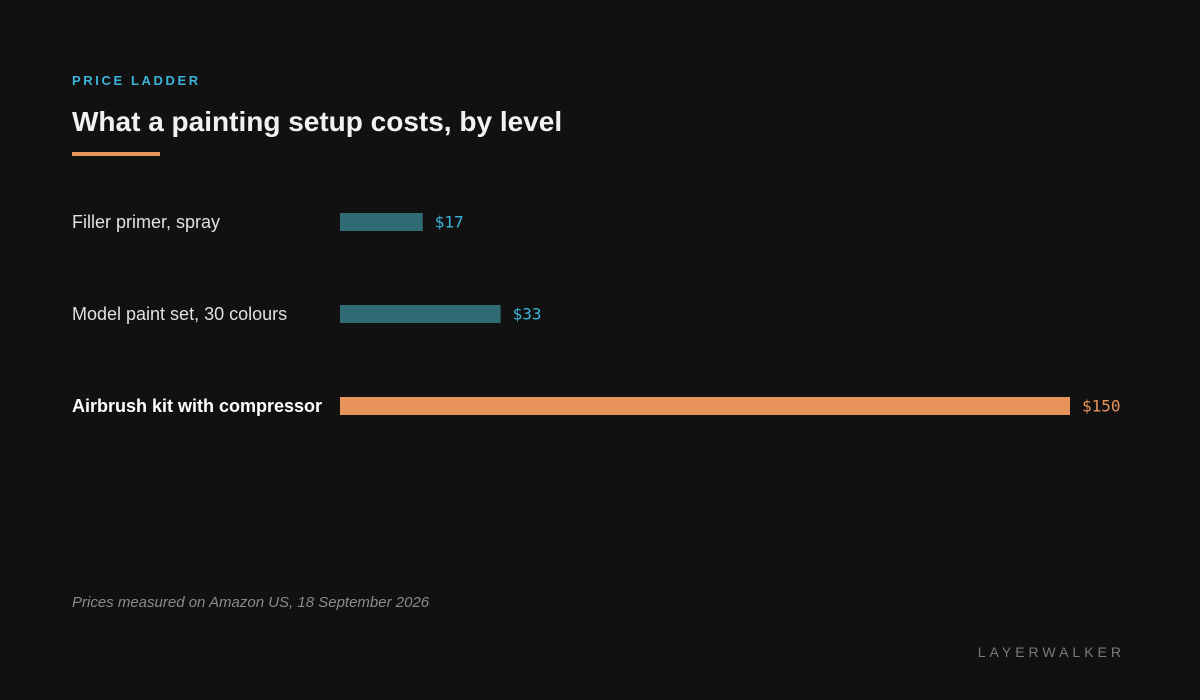 The width and height of the screenshot is (1200, 700). What do you see at coordinates (179, 314) in the screenshot?
I see `bar-label: Model paint set, 30 colours` at bounding box center [179, 314].